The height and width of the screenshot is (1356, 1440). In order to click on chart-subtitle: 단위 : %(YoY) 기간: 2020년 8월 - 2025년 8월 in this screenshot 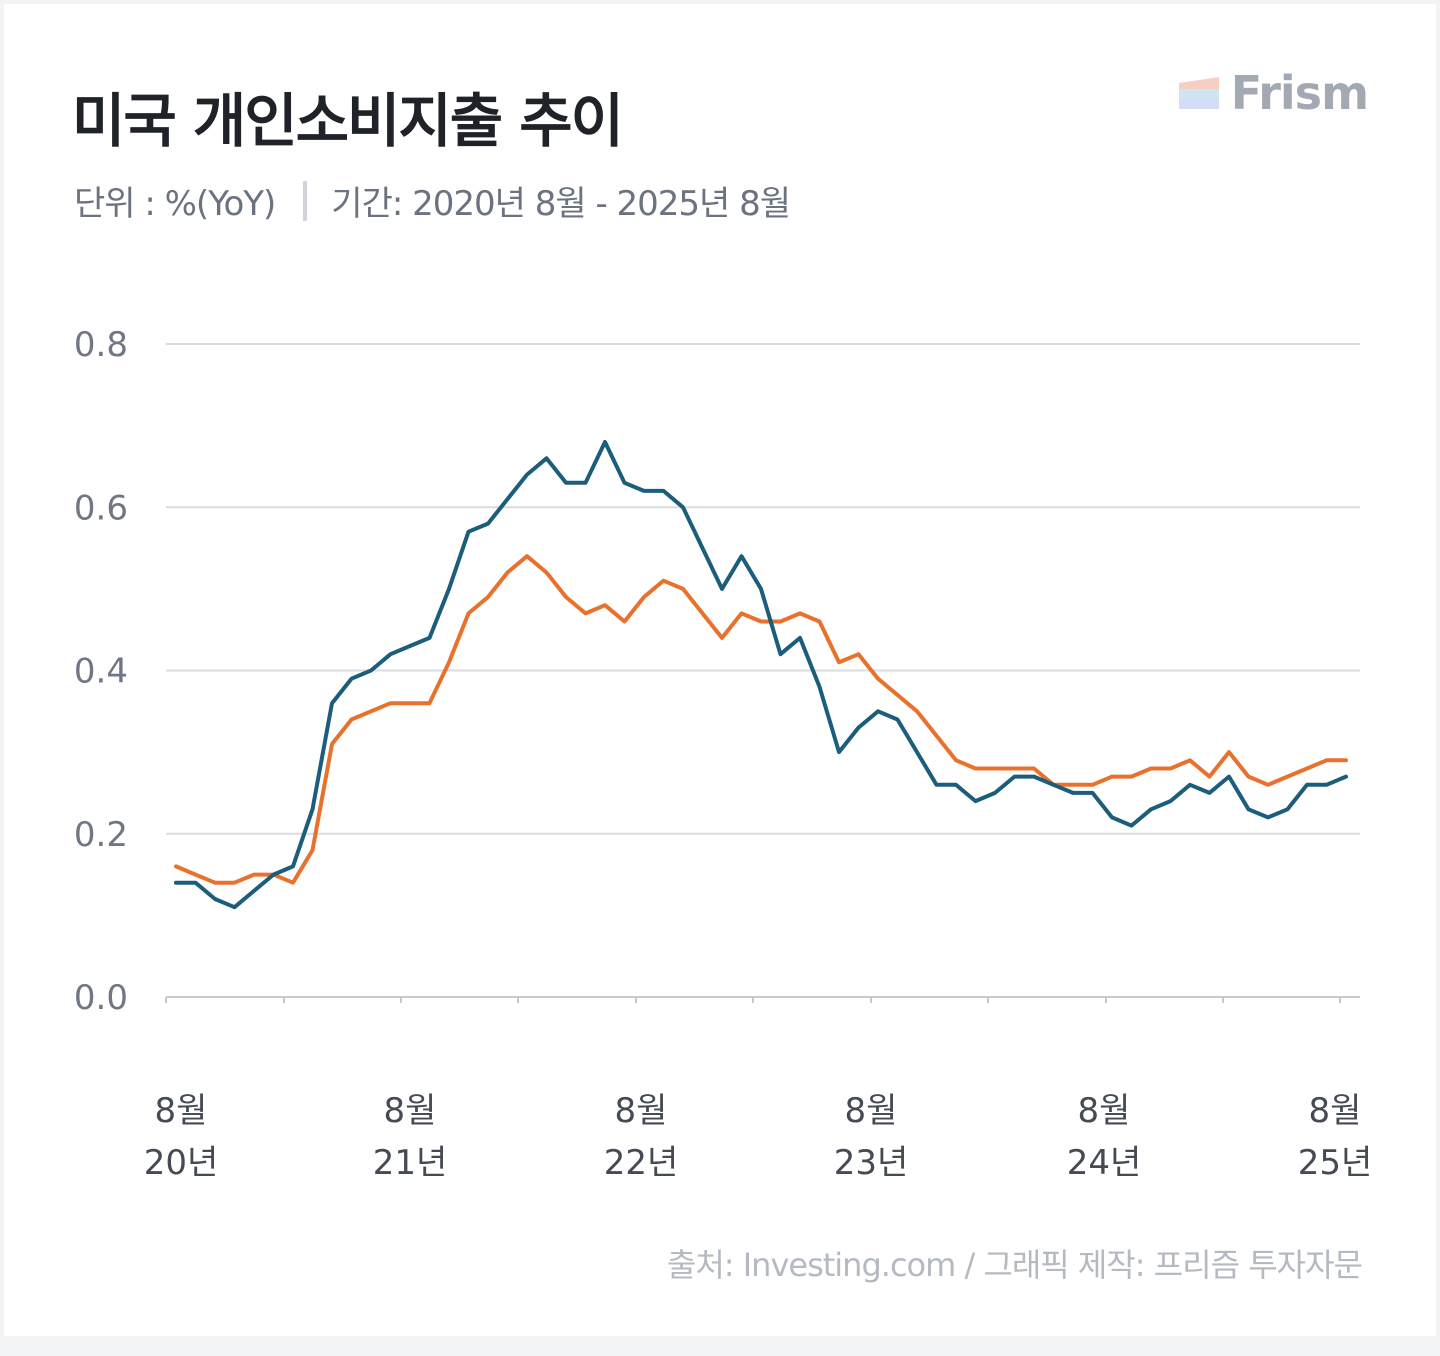, I will do `click(432, 200)`.